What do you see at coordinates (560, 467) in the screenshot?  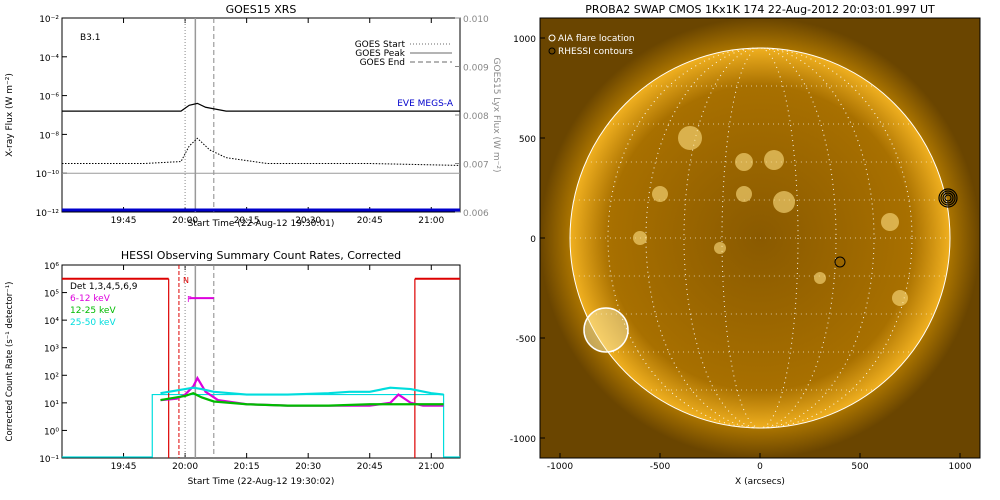 I see `swap-x-tick-label: -1000` at bounding box center [560, 467].